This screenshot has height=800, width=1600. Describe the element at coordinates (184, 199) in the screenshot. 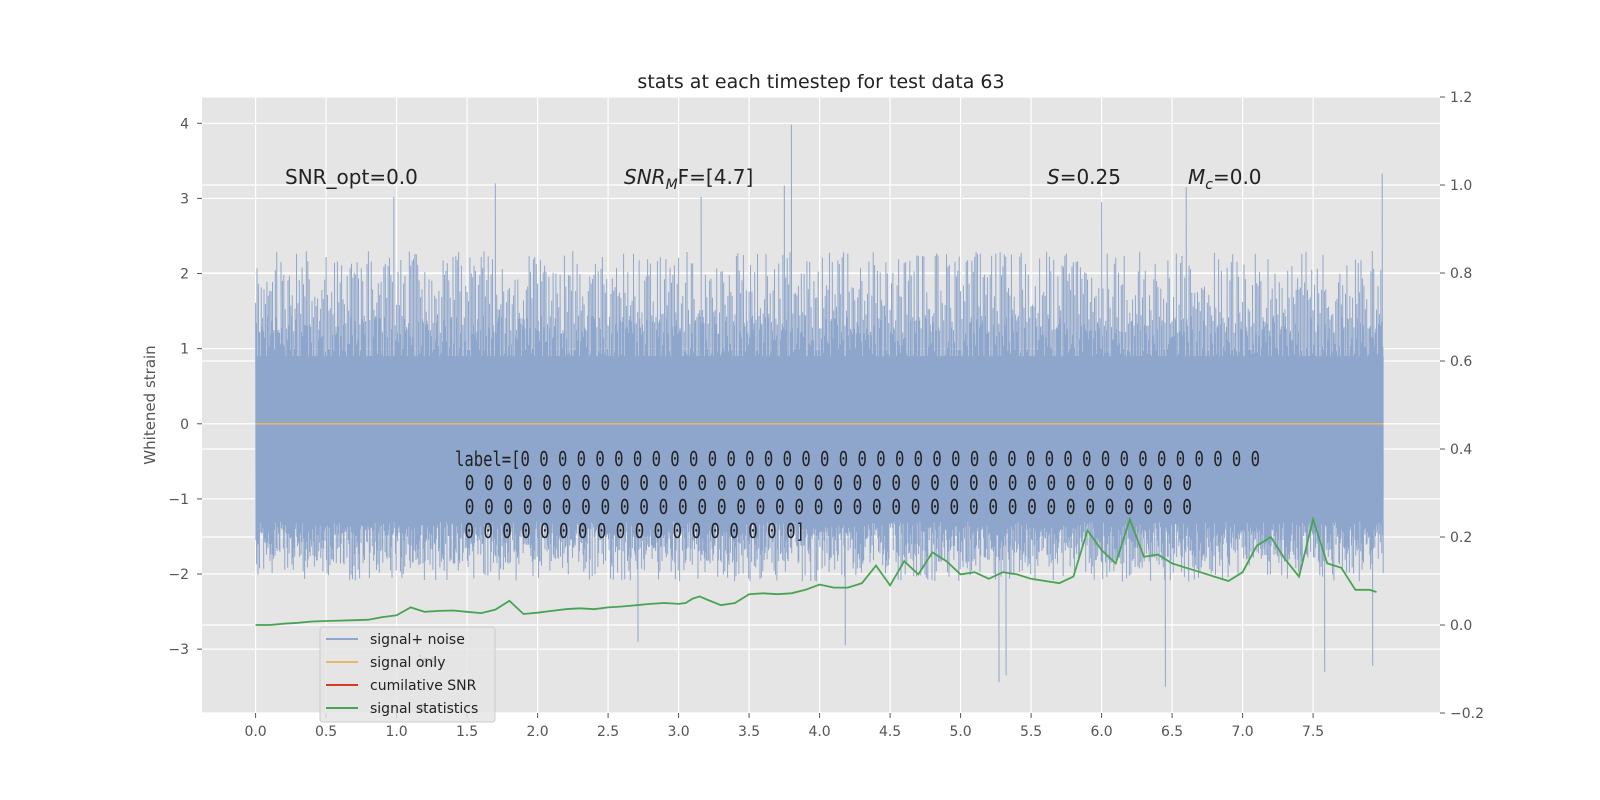

I see `y-tick-label: 3` at that location.